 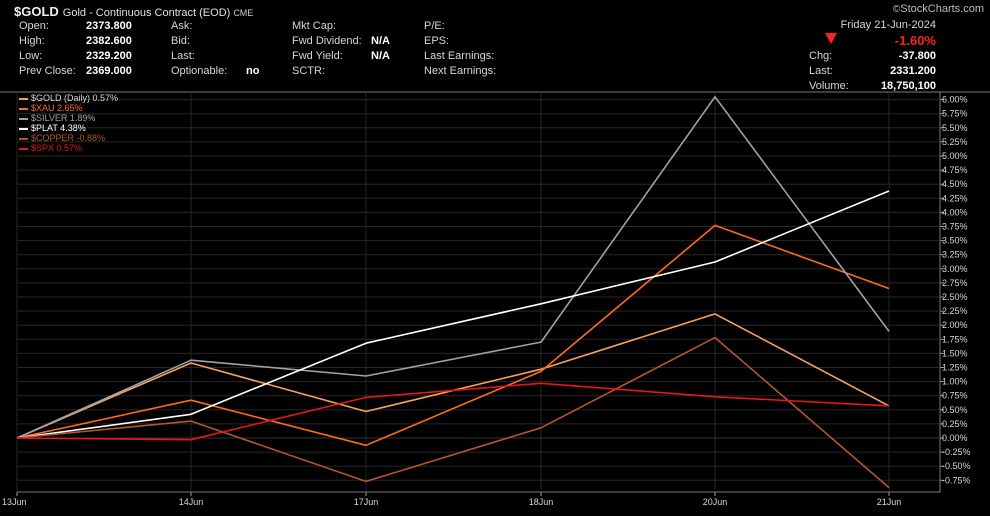 What do you see at coordinates (109, 71) in the screenshot?
I see `quote-field-value: 2369.000` at bounding box center [109, 71].